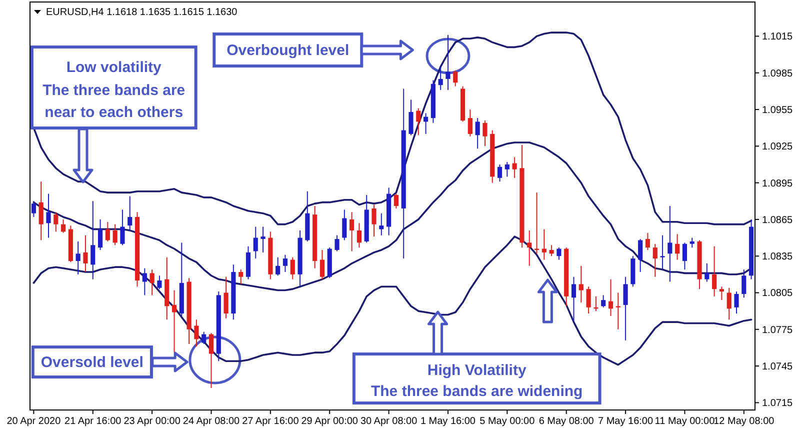 The height and width of the screenshot is (436, 800). Describe the element at coordinates (778, 110) in the screenshot. I see `y-tick-label: 1.0955` at that location.